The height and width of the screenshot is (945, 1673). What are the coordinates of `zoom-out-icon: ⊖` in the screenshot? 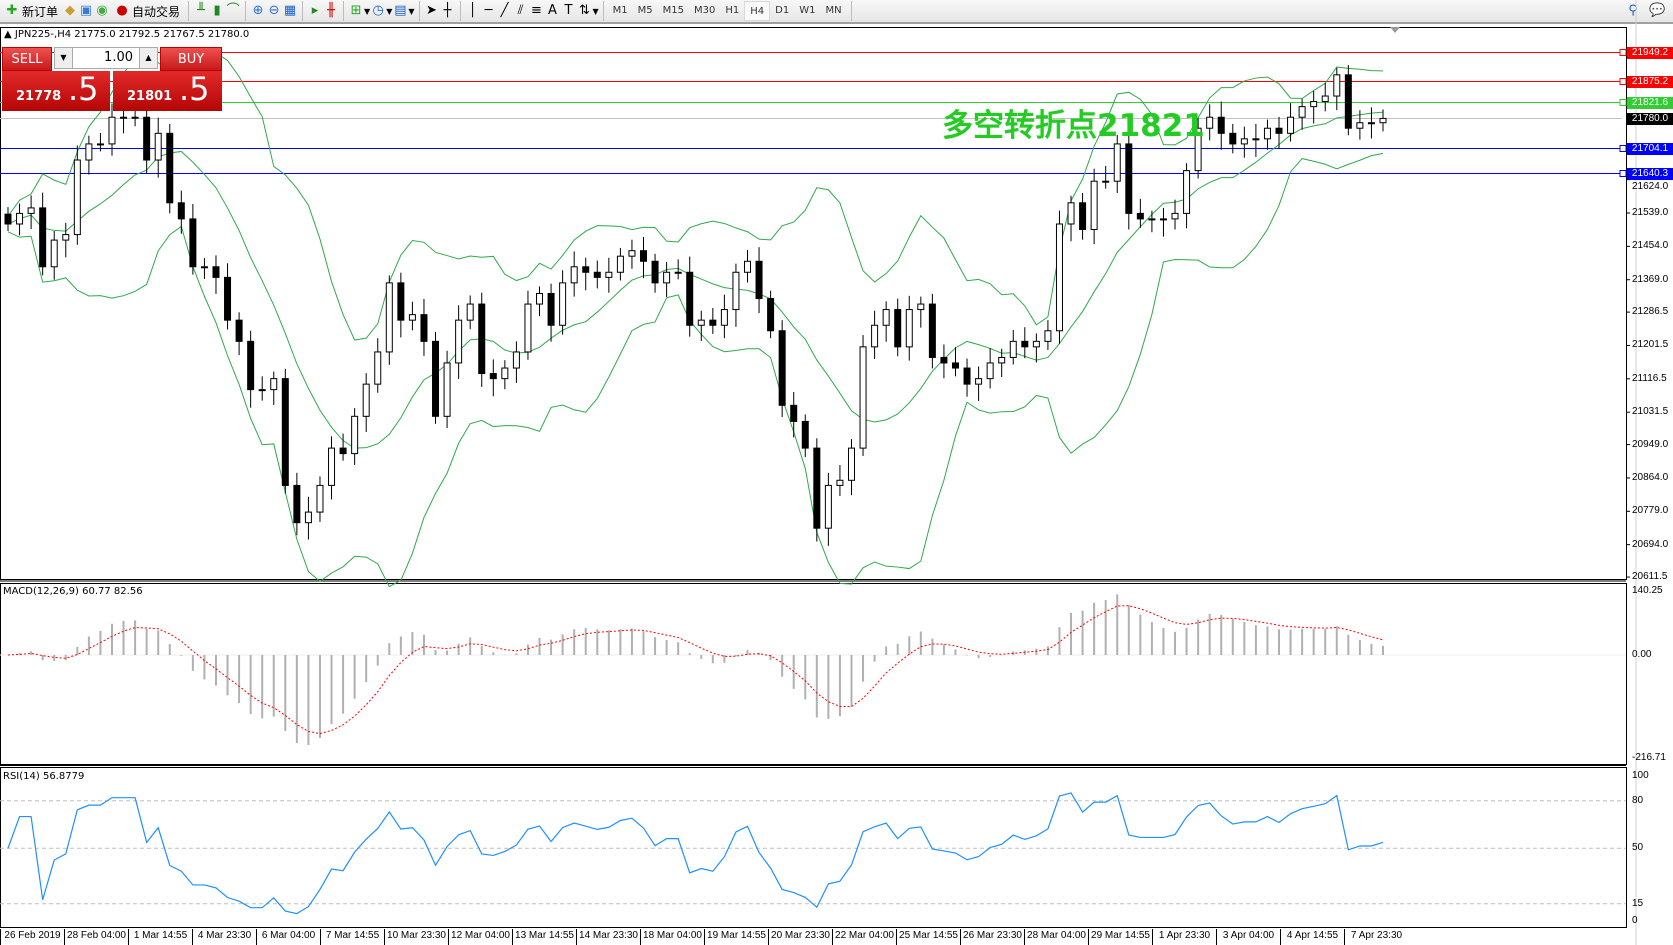 It's located at (274, 10).